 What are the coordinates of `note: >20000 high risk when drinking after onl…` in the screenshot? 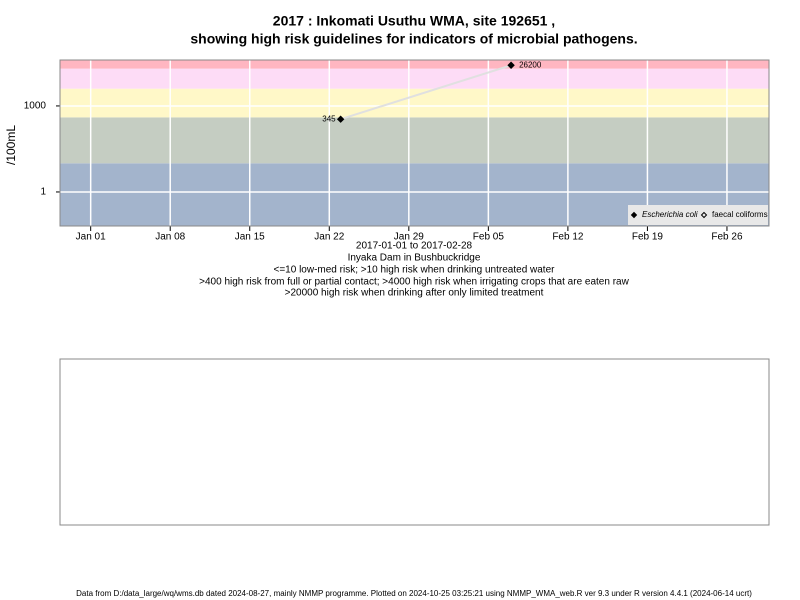 It's located at (414, 293).